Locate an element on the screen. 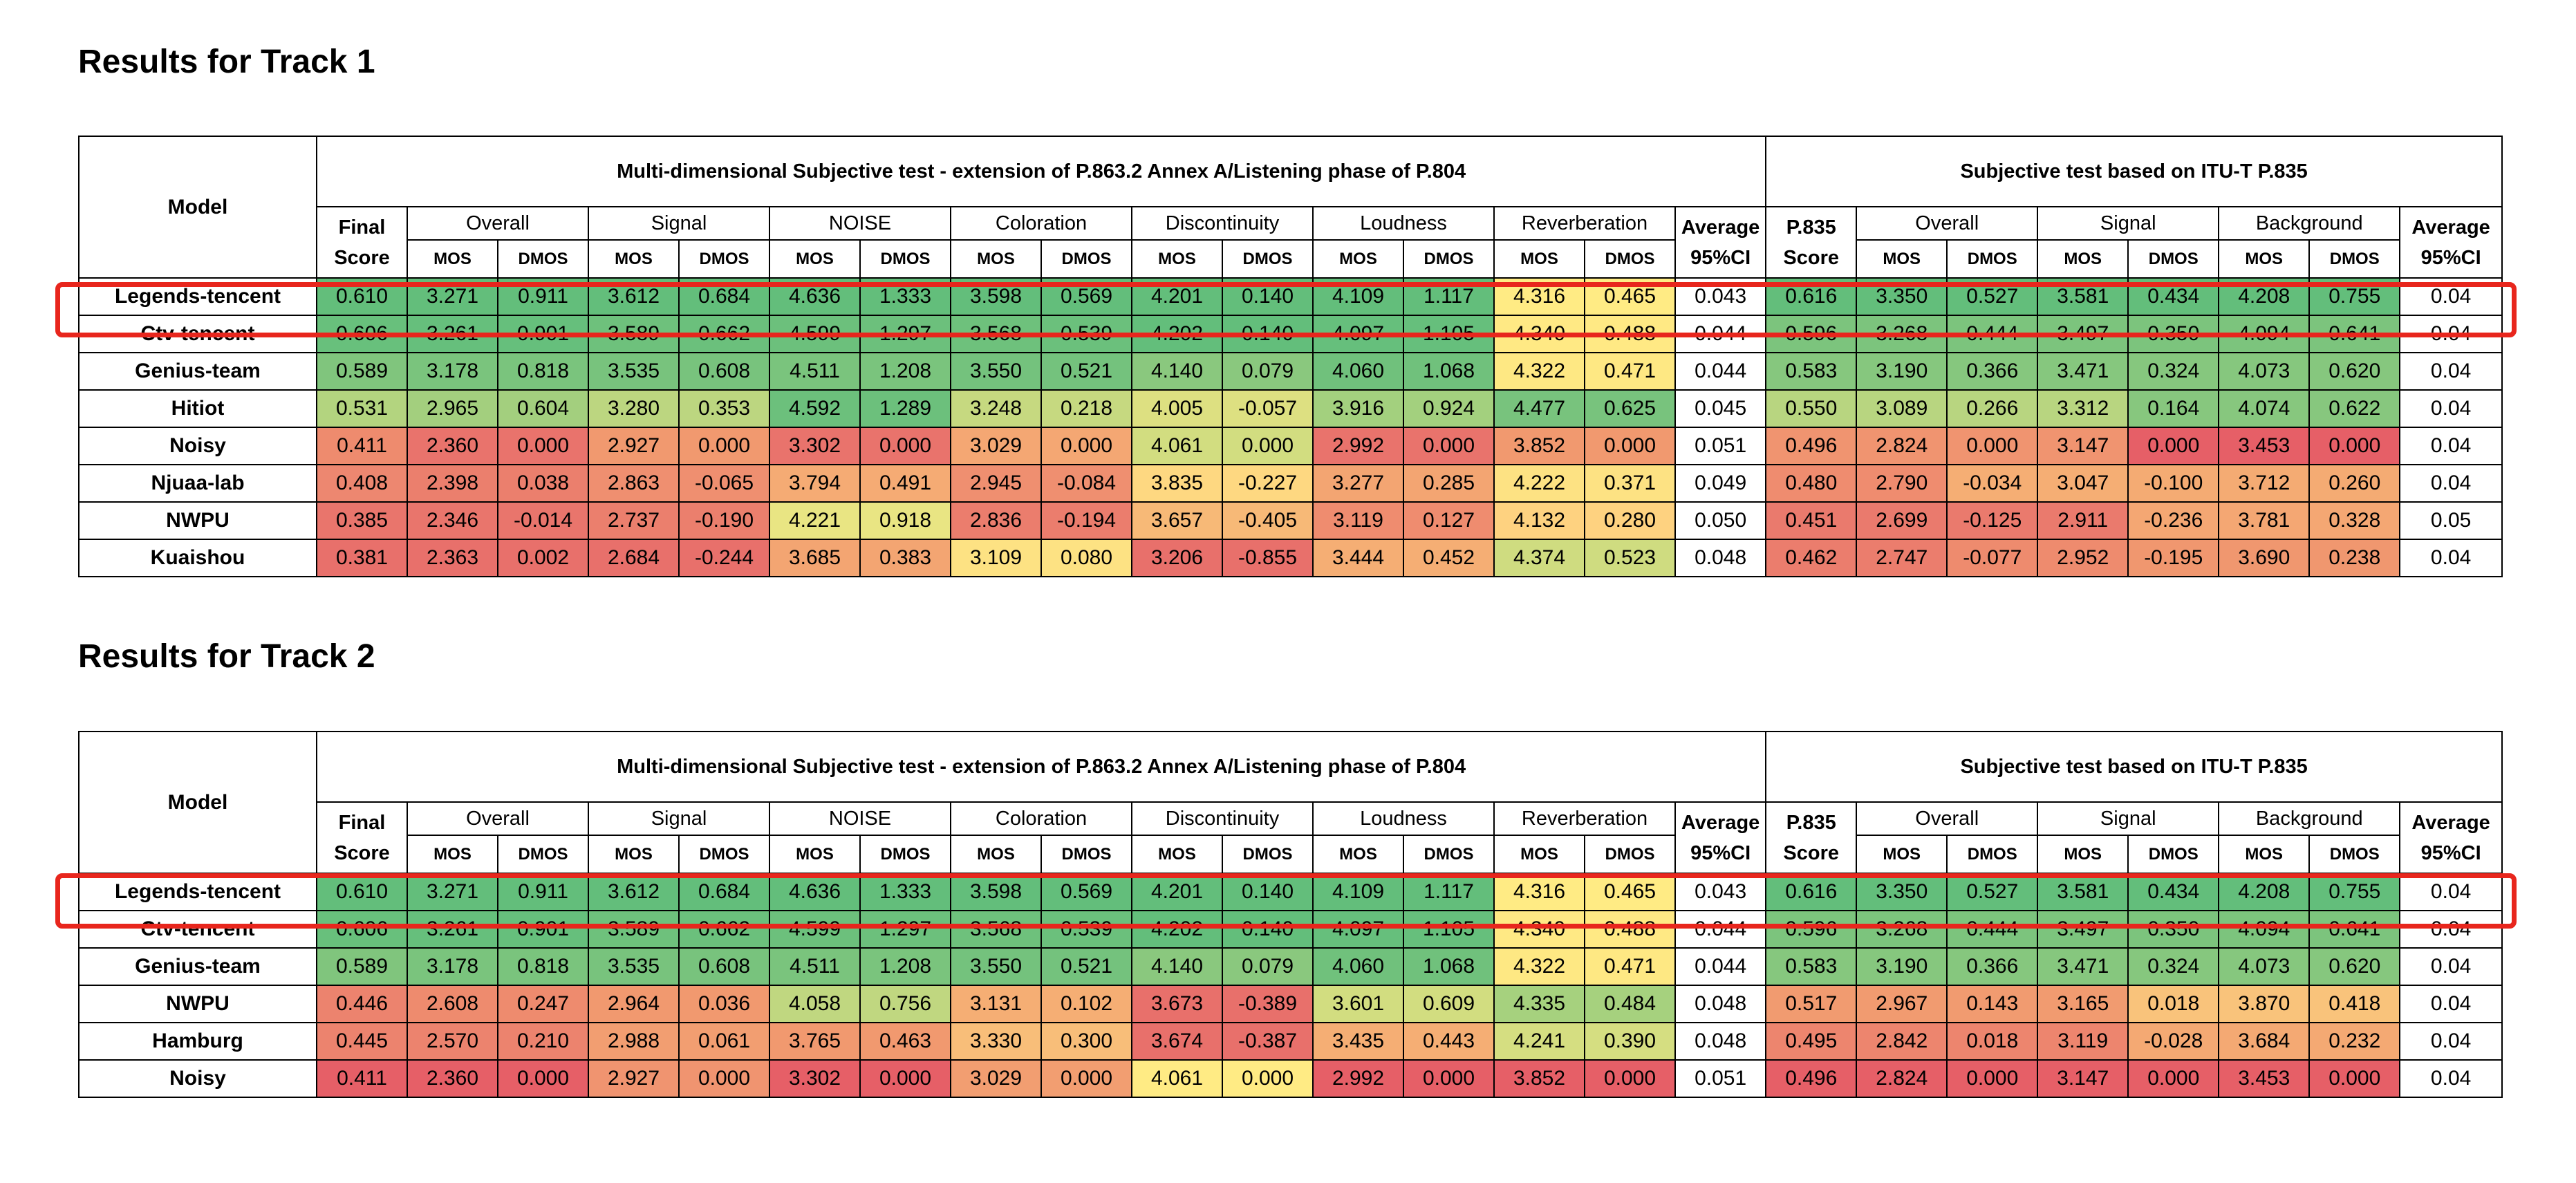 The height and width of the screenshot is (1183, 2576). dmos-cell: 0.353 is located at coordinates (724, 408).